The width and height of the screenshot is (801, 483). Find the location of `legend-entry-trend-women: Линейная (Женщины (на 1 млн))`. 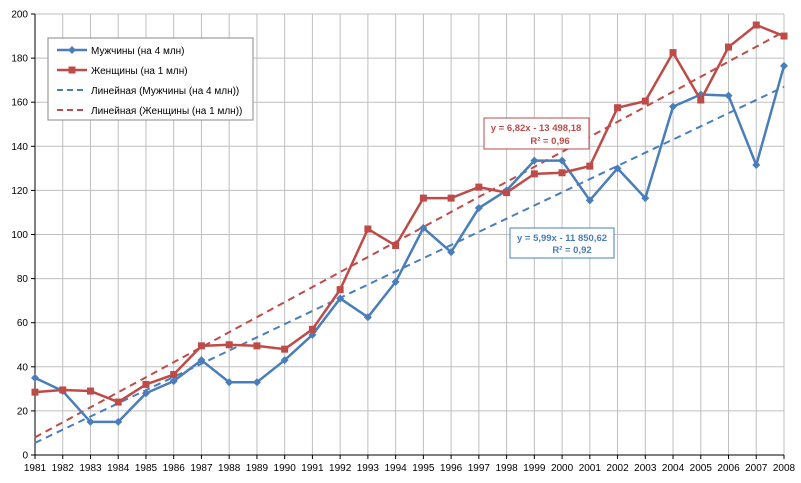

legend-entry-trend-women: Линейная (Женщины (на 1 млн)) is located at coordinates (149, 111).